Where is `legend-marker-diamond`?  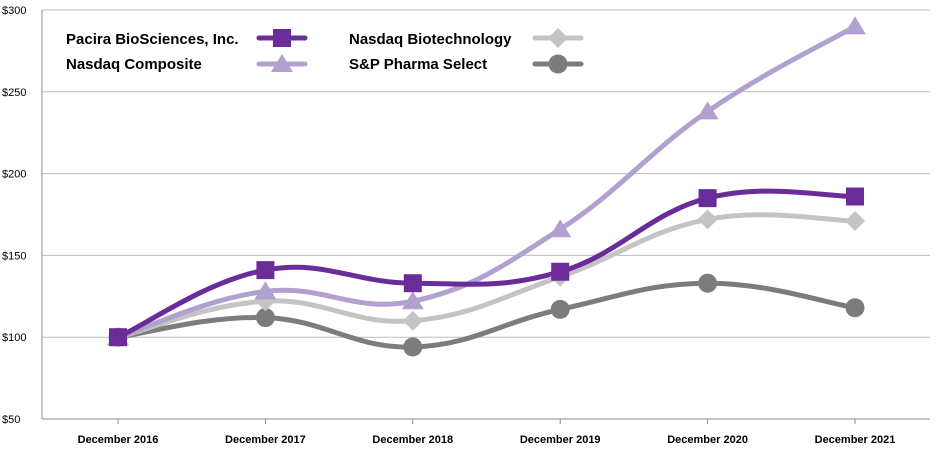 legend-marker-diamond is located at coordinates (558, 38).